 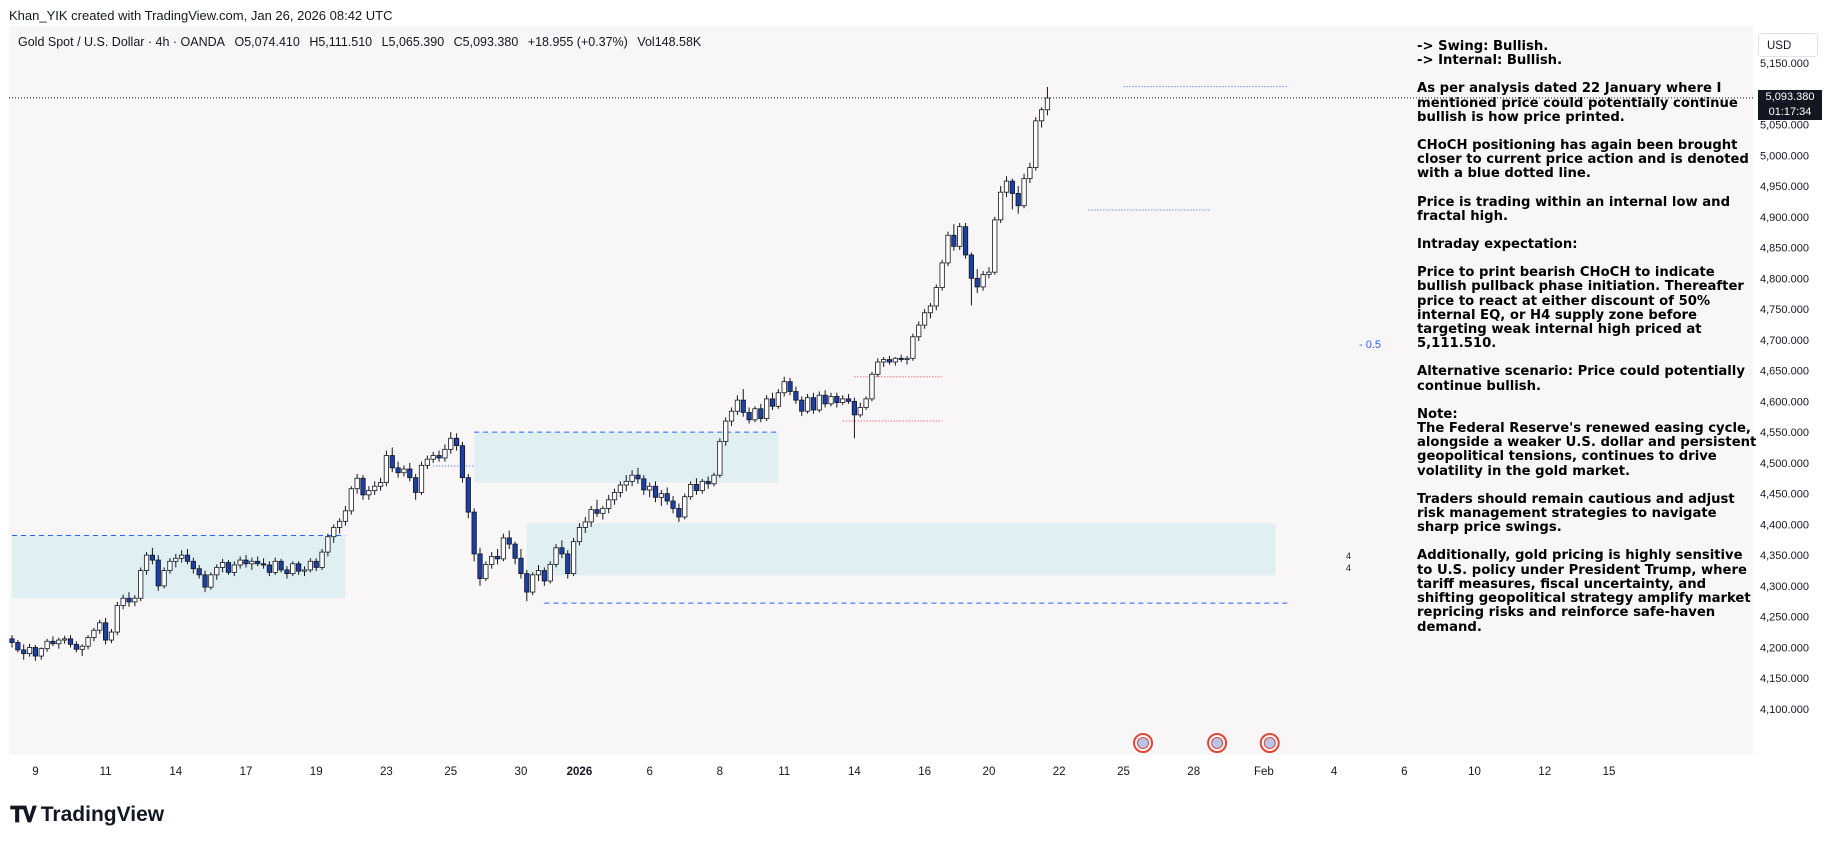 What do you see at coordinates (669, 42) in the screenshot?
I see `volume-value: Vol148.58K` at bounding box center [669, 42].